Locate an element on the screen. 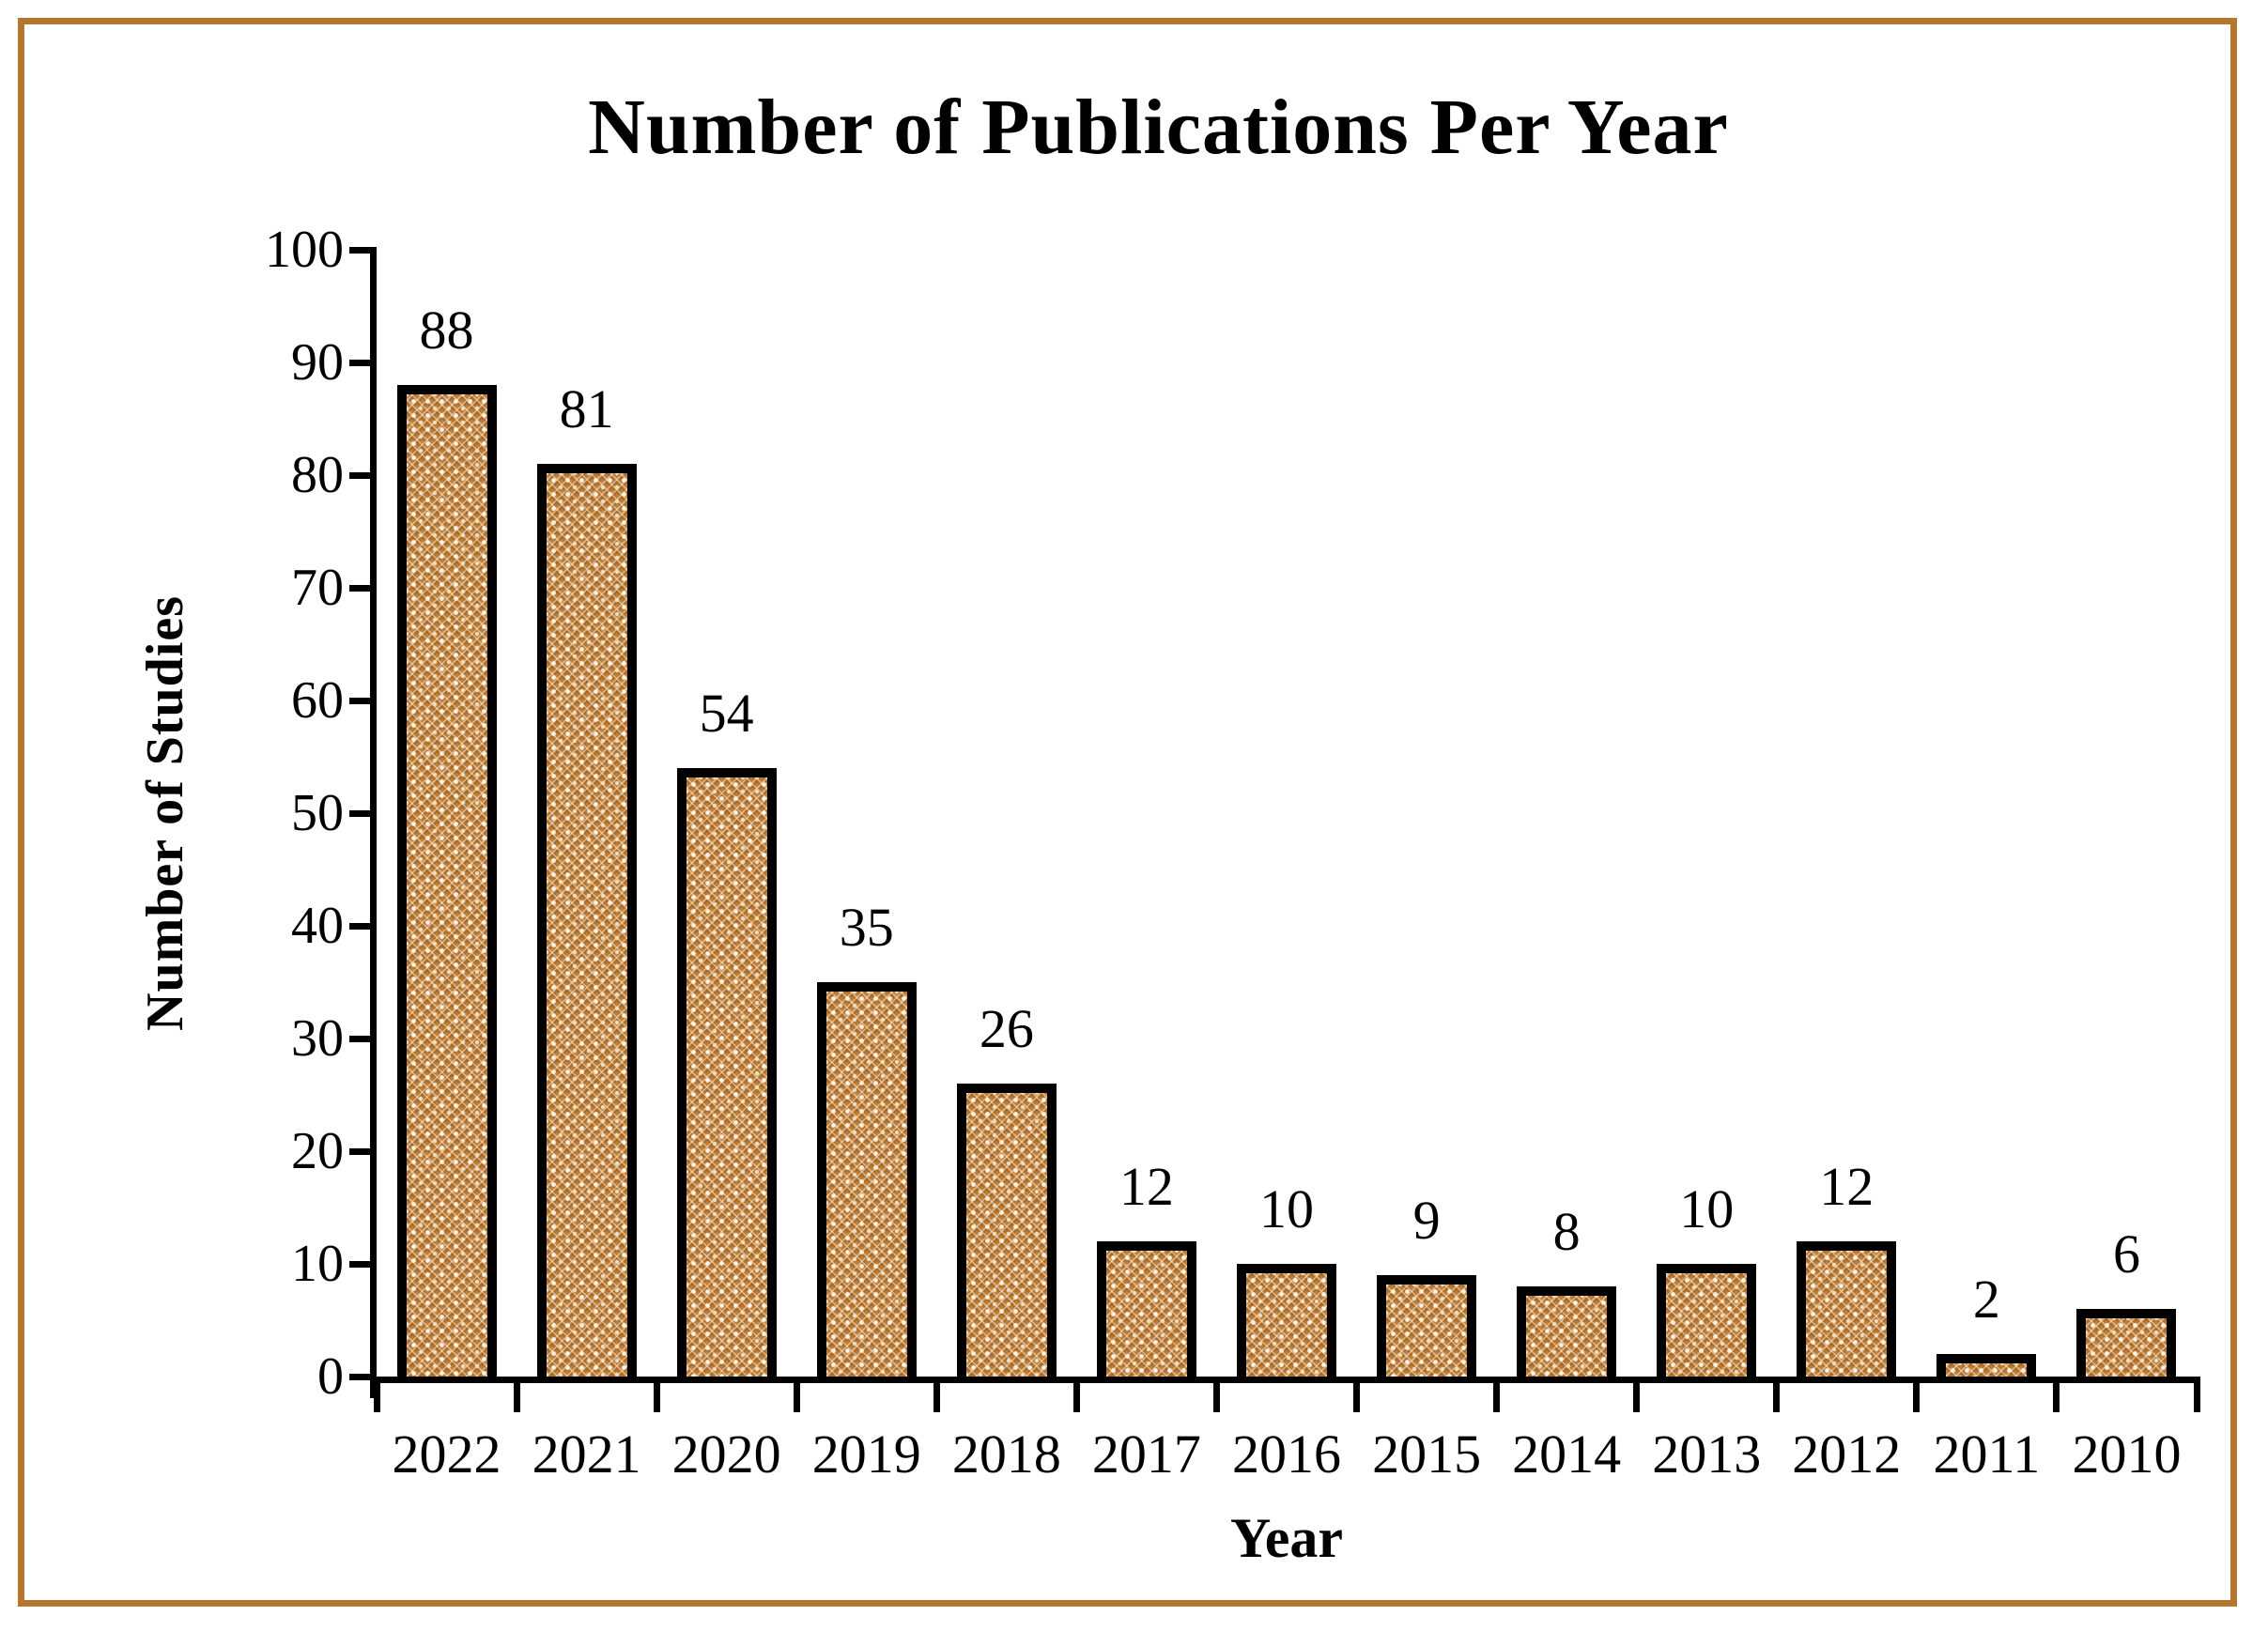 The width and height of the screenshot is (2268, 1631). x-axis-line is located at coordinates (1285, 1380).